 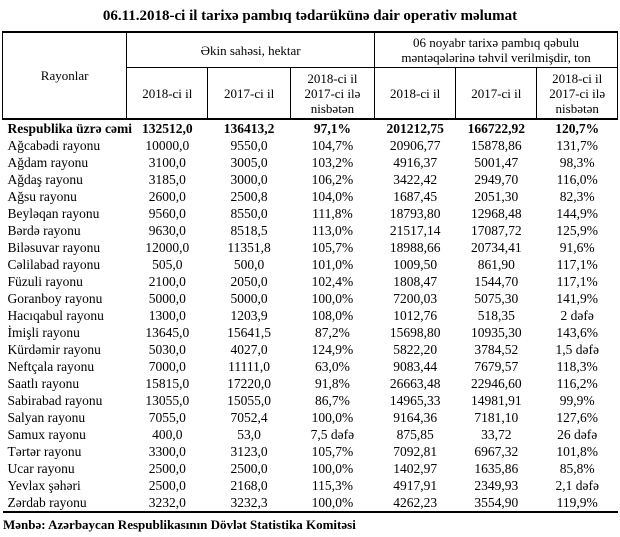 I want to click on group-header-sown-area: Əkin sahəsi, hektar, so click(x=251, y=49).